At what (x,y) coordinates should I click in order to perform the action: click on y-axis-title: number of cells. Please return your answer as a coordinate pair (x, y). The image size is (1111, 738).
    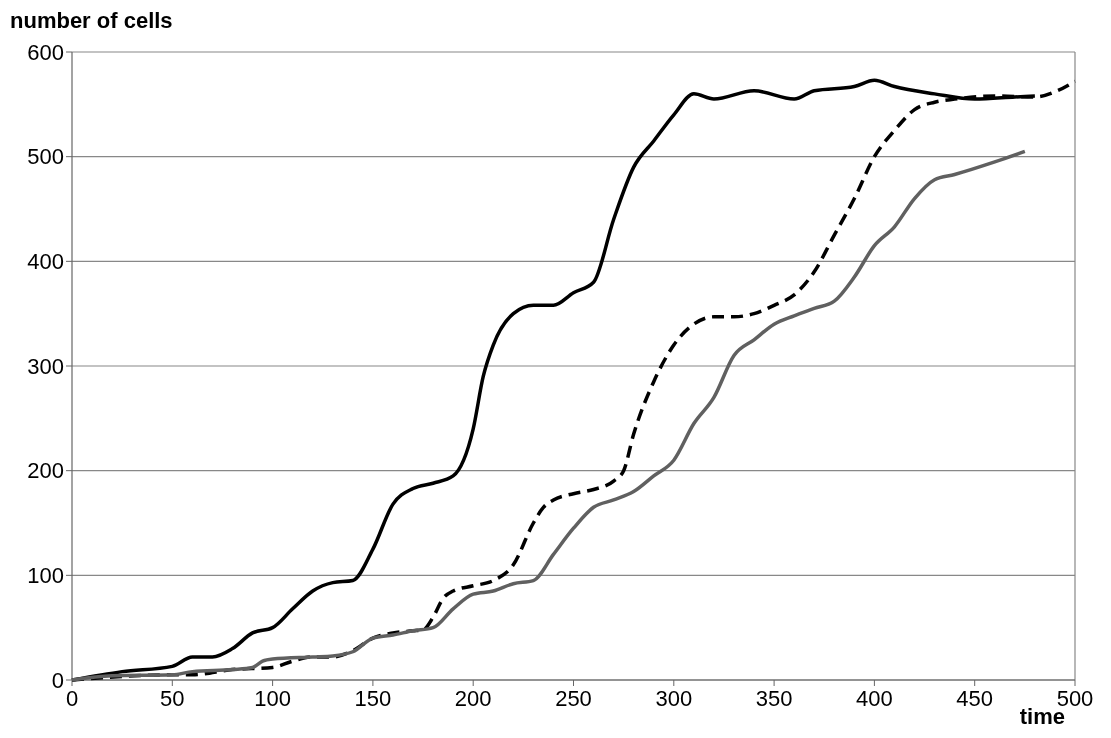
    Looking at the image, I should click on (91, 20).